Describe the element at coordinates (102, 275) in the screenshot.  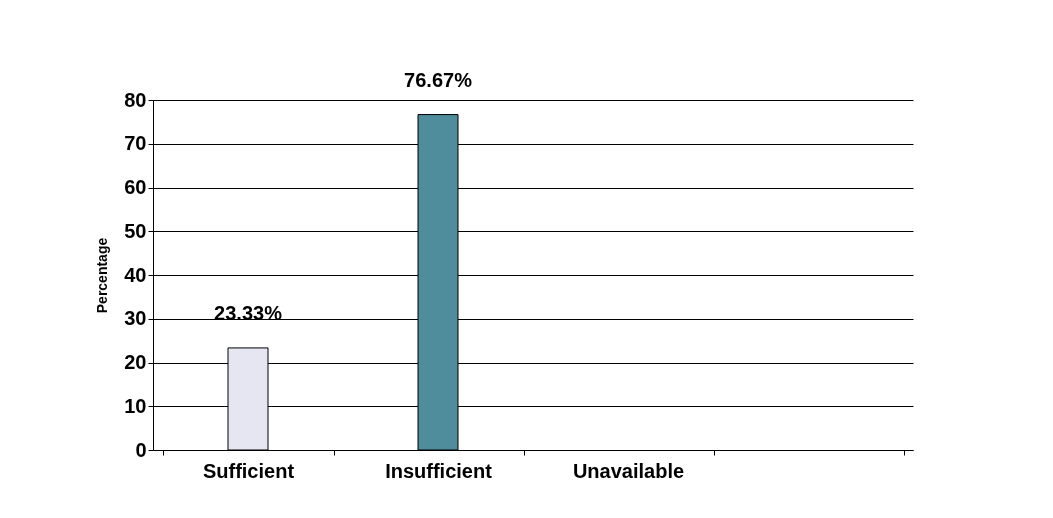
I see `y-axis-title: Percentage` at that location.